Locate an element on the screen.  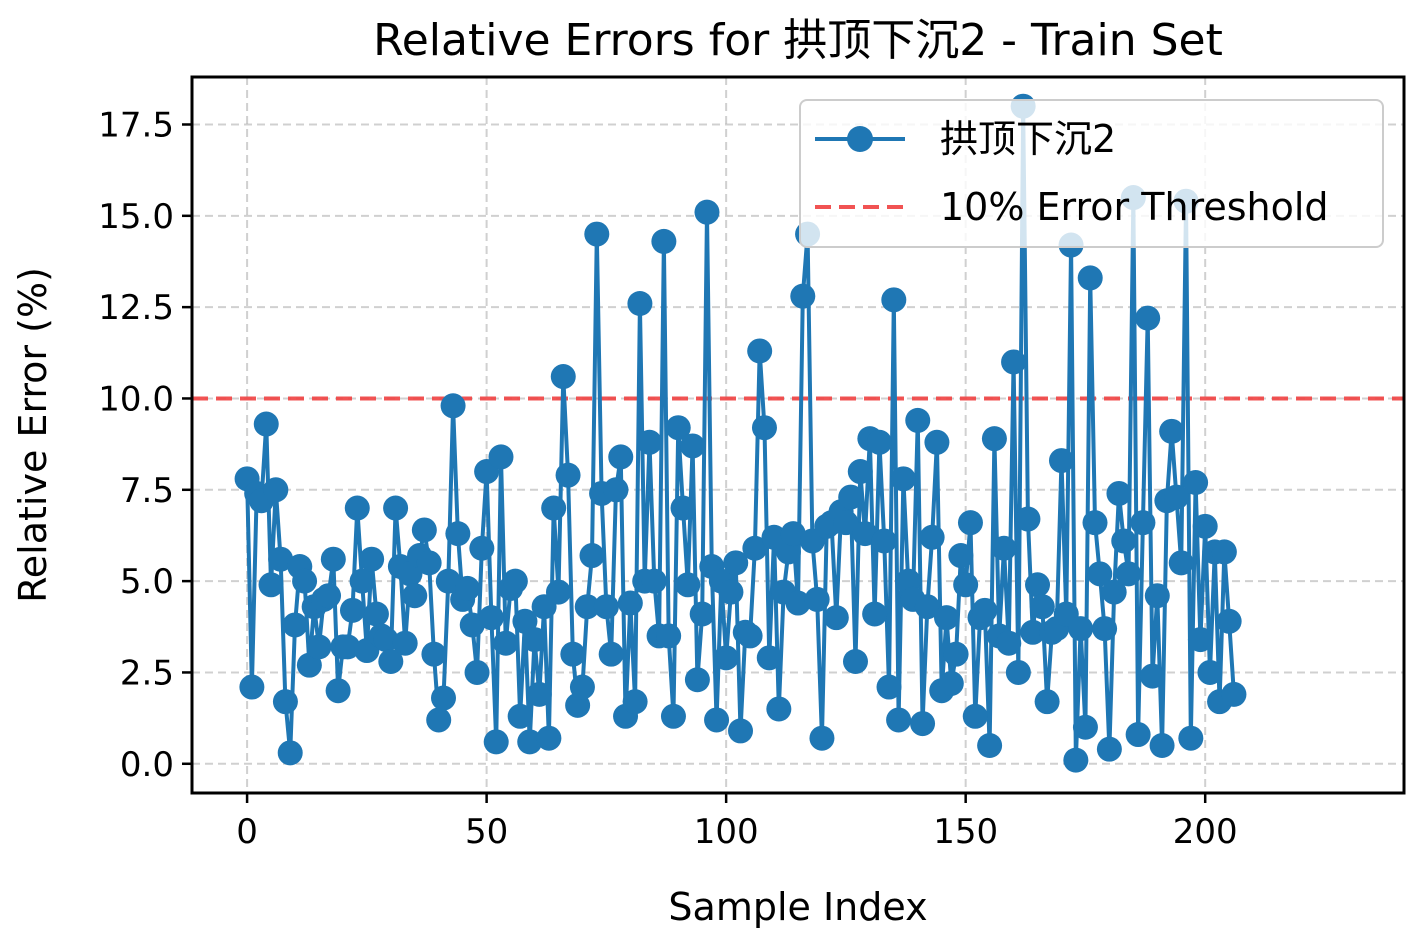
y-tick-label: 17.5 is located at coordinates (136, 125).